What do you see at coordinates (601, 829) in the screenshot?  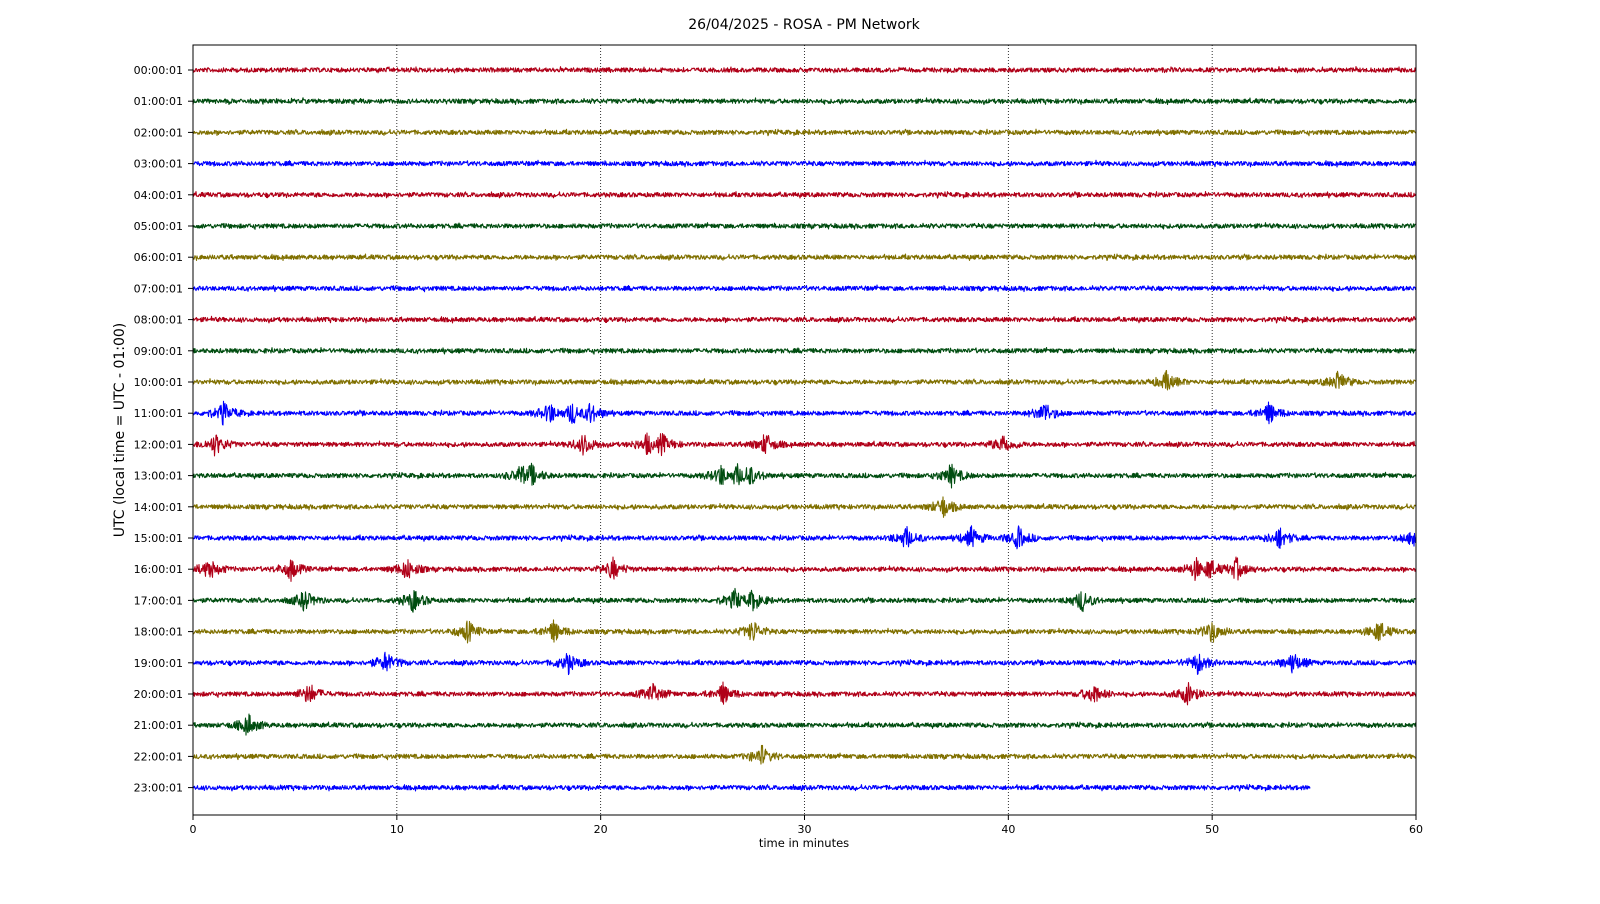 I see `x-tick-label: 20` at bounding box center [601, 829].